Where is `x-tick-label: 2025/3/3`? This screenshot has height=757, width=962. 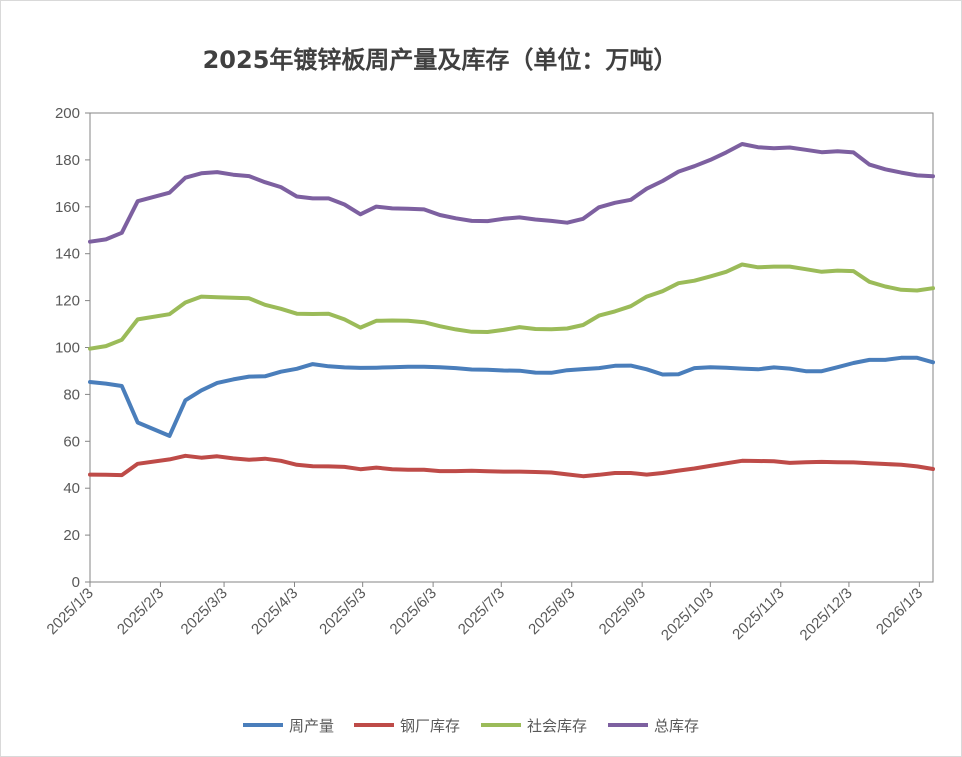
x-tick-label: 2025/3/3 is located at coordinates (204, 611).